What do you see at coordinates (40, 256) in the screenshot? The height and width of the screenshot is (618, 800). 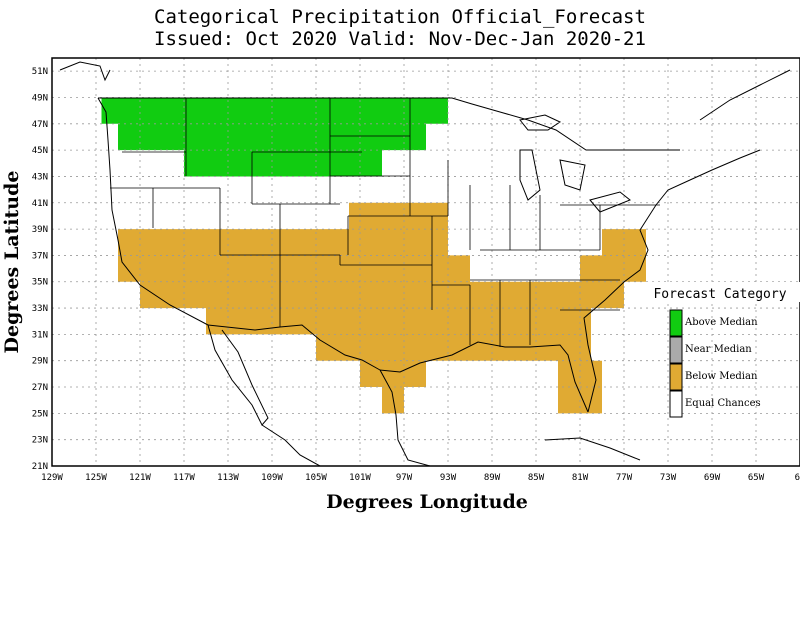 I see `y-tick-label: 37N` at bounding box center [40, 256].